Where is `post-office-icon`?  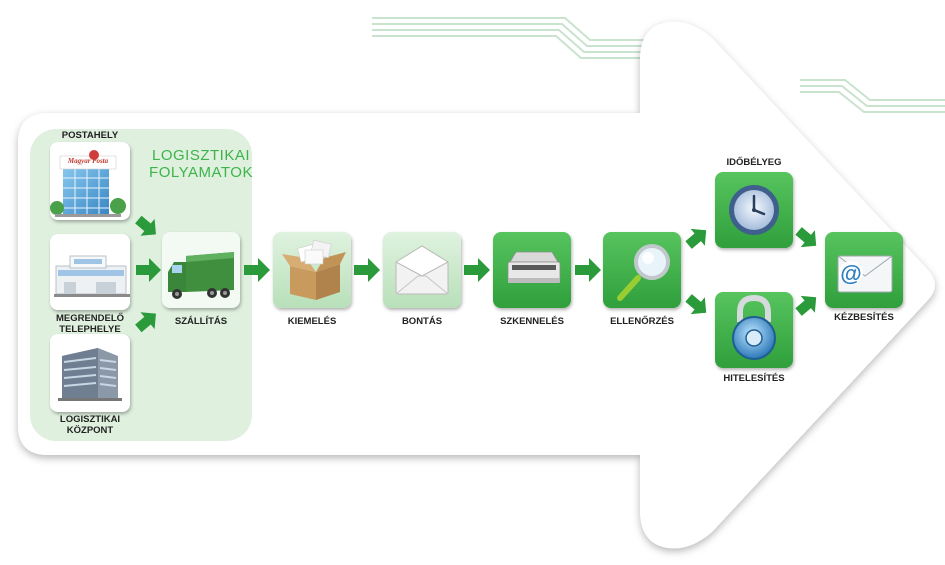
post-office-icon is located at coordinates (88, 183).